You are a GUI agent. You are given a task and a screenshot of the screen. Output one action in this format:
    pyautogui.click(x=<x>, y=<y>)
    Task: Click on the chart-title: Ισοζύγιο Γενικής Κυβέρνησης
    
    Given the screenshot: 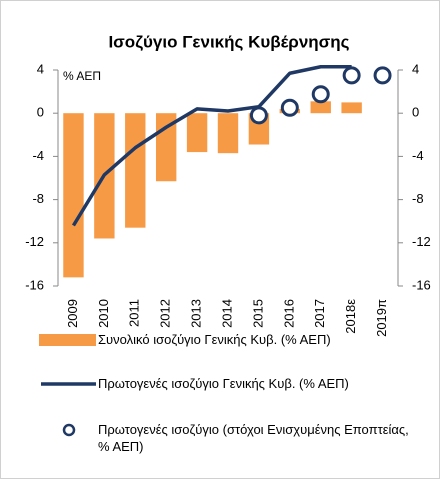 What is the action you would take?
    pyautogui.click(x=228, y=41)
    